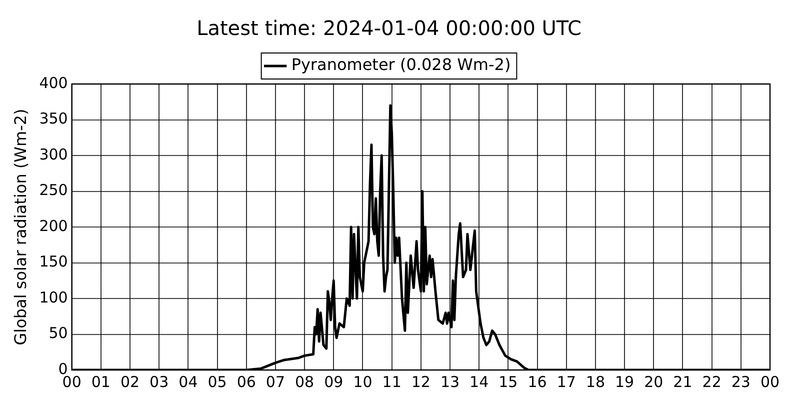 This screenshot has width=800, height=400. Describe the element at coordinates (246, 381) in the screenshot. I see `x-tick-label: 06` at that location.